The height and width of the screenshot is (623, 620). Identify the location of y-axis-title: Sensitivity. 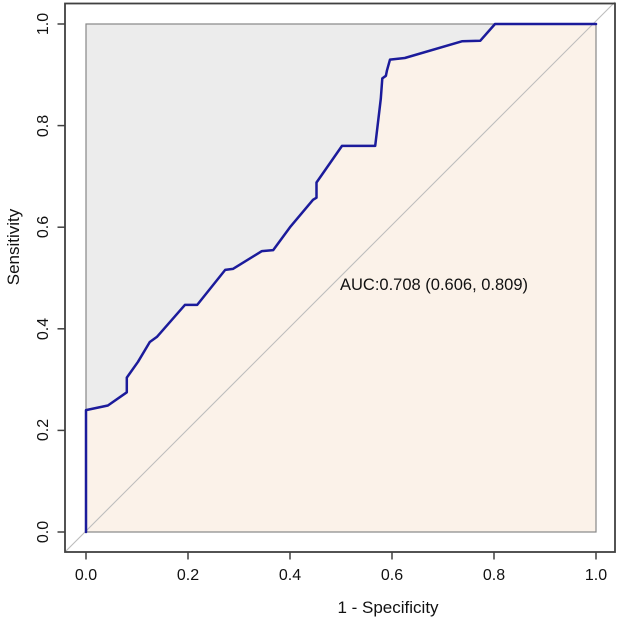
(13, 247).